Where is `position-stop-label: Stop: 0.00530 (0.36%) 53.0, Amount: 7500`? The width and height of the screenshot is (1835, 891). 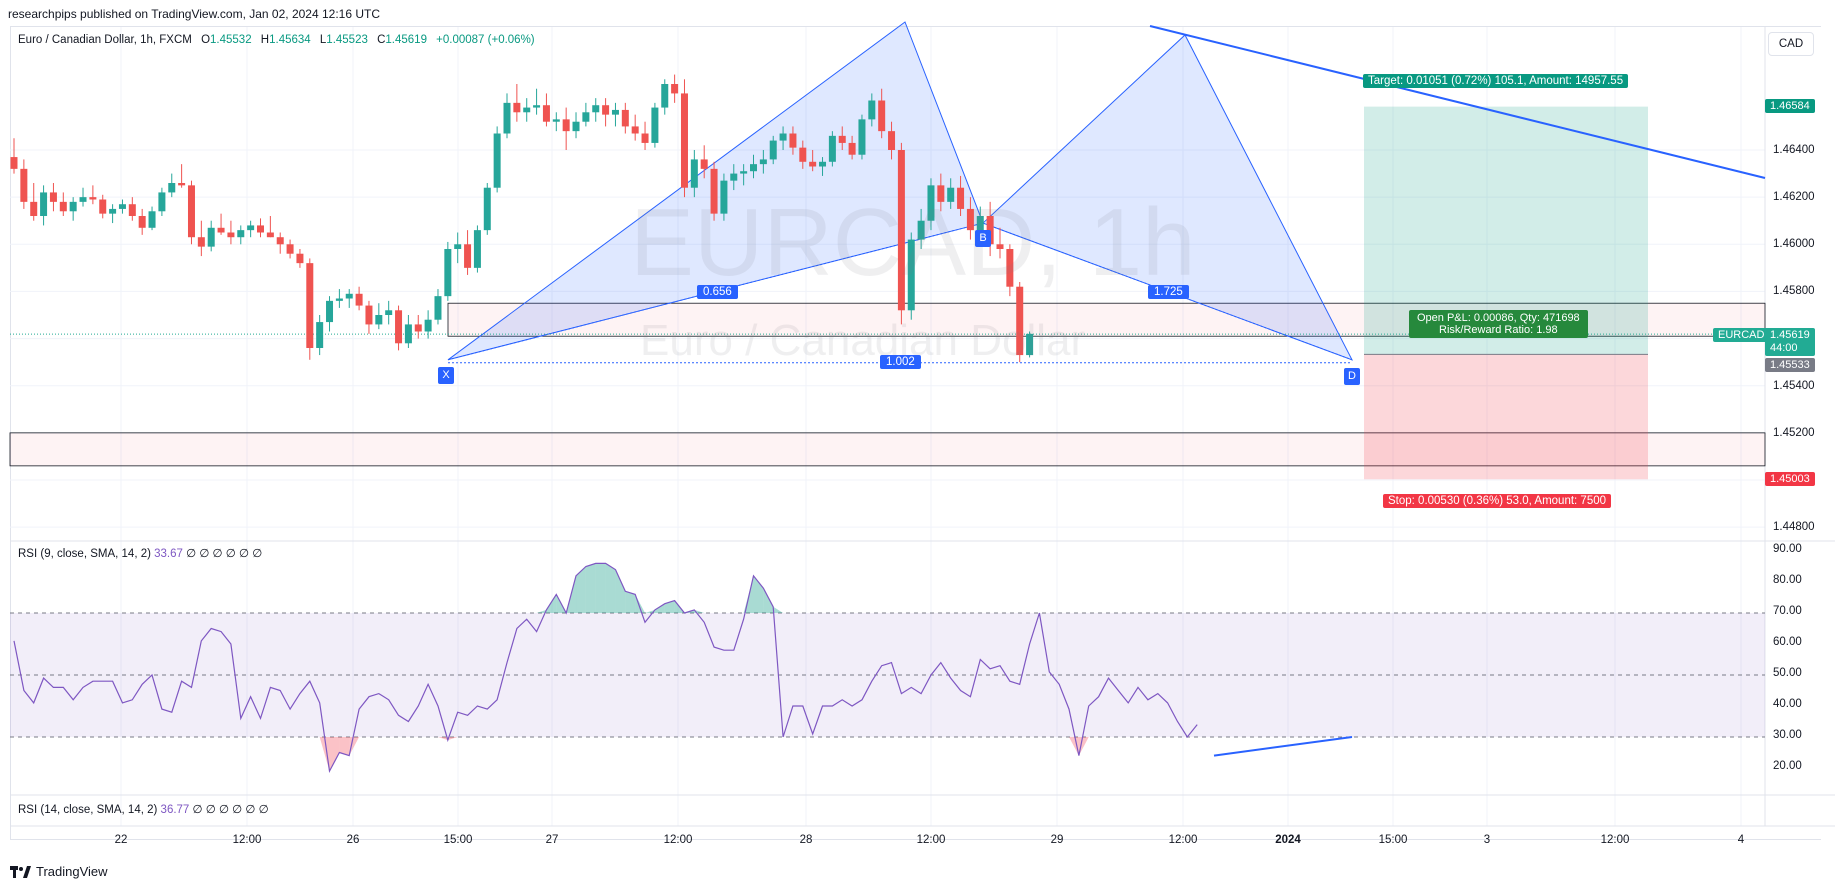
position-stop-label: Stop: 0.00530 (0.36%) 53.0, Amount: 7500 is located at coordinates (1497, 501).